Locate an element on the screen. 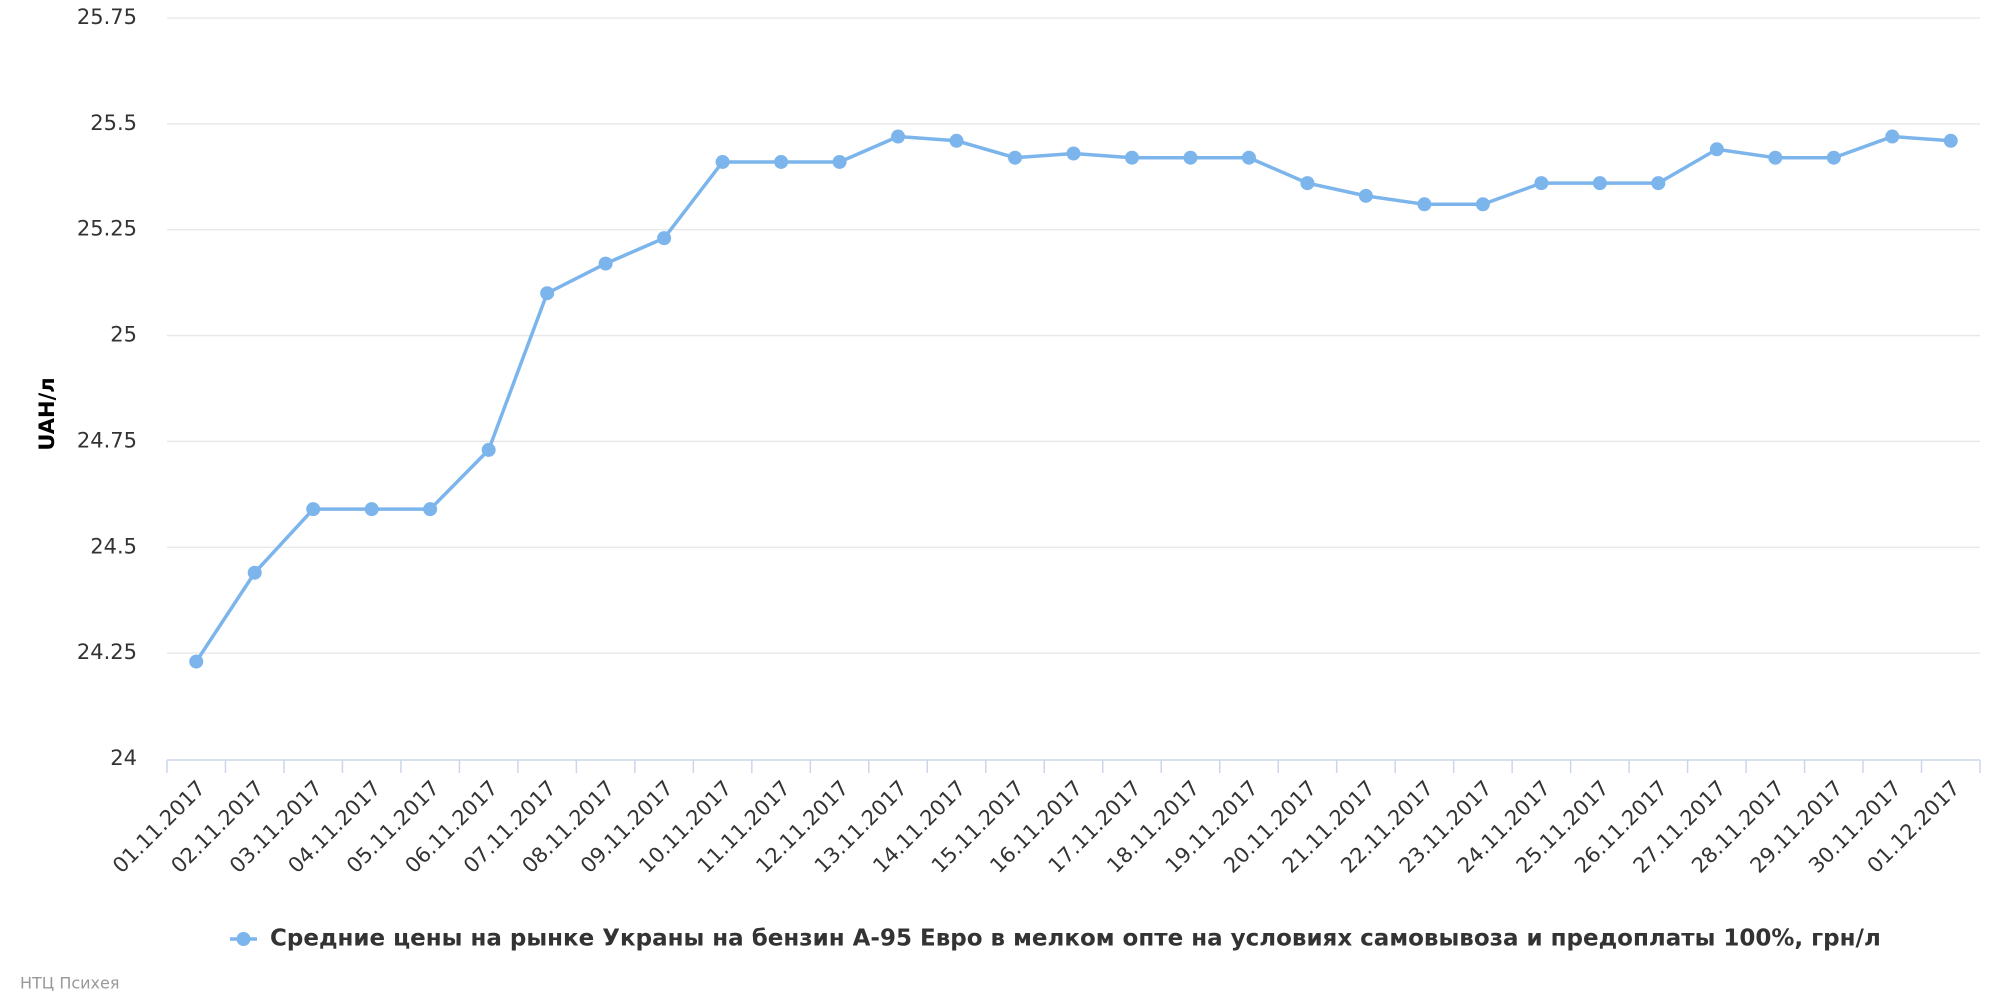 The height and width of the screenshot is (1000, 2000). y-tick-label: 25.75 is located at coordinates (107, 17).